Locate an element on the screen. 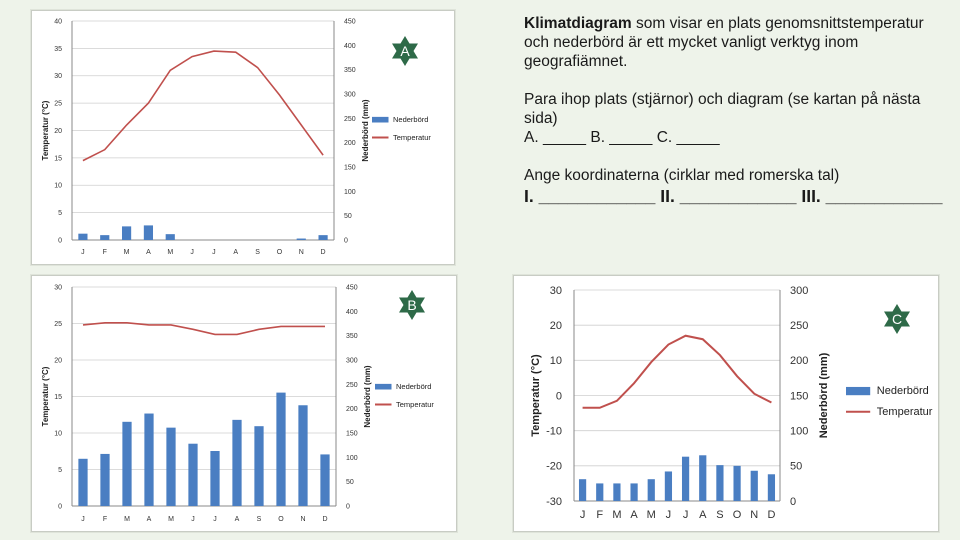  star-label: C is located at coordinates (897, 319).